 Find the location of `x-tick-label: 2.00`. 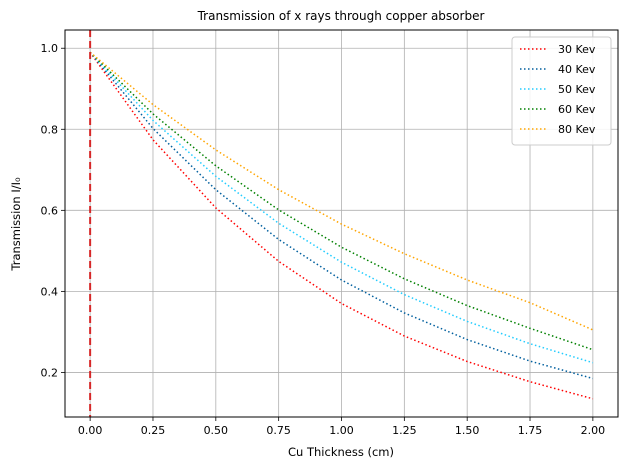

x-tick-label: 2.00 is located at coordinates (593, 430).